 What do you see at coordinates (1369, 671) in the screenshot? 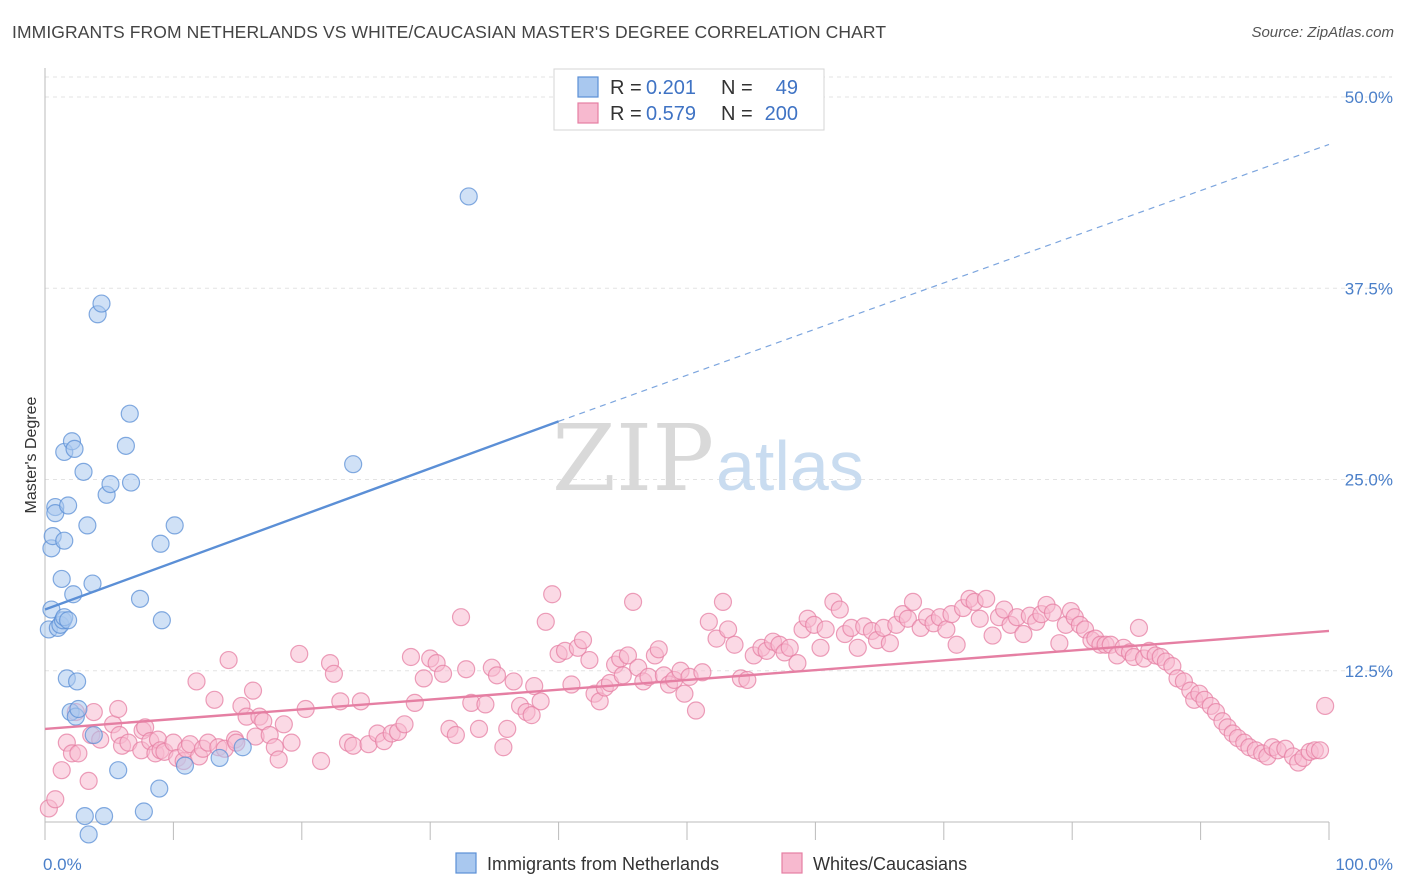
I see `y-tick-label: 12.5%` at bounding box center [1369, 671].